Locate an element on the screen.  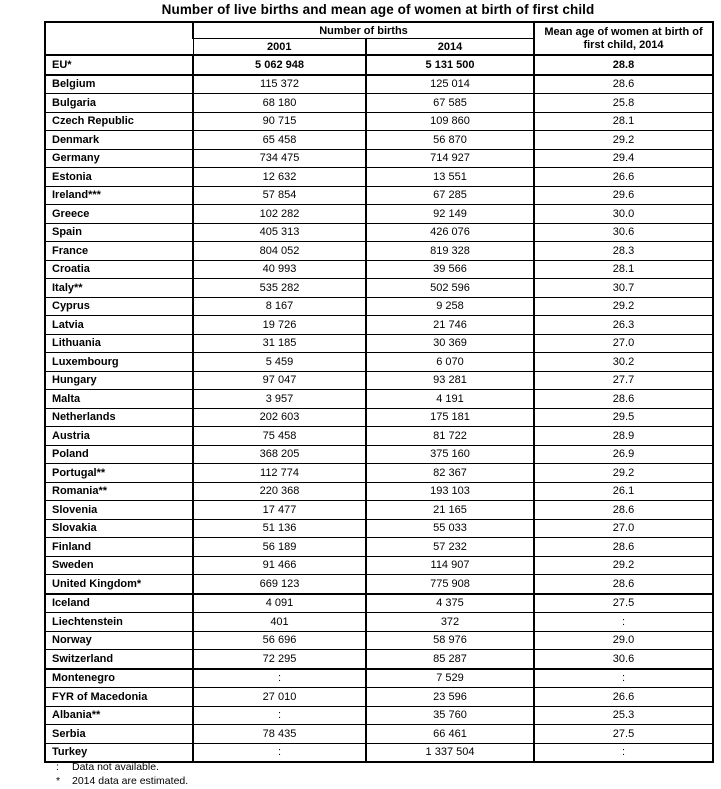
country-cell: Greece is located at coordinates (119, 214).